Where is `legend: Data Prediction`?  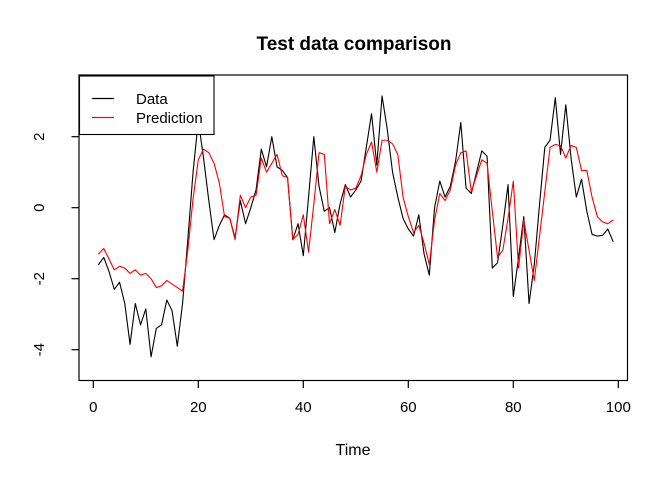 legend: Data Prediction is located at coordinates (146, 105).